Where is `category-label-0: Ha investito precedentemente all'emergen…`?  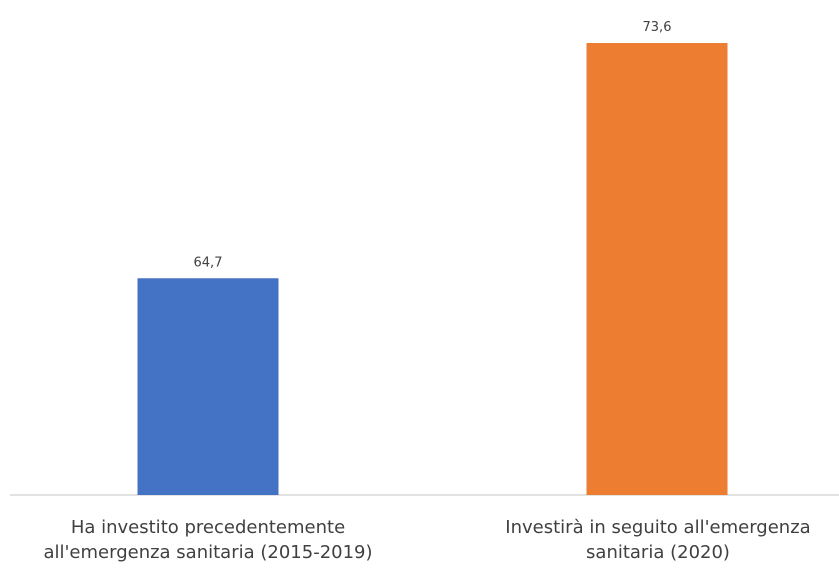 category-label-0: Ha investito precedentemente all'emergen… is located at coordinates (208, 540).